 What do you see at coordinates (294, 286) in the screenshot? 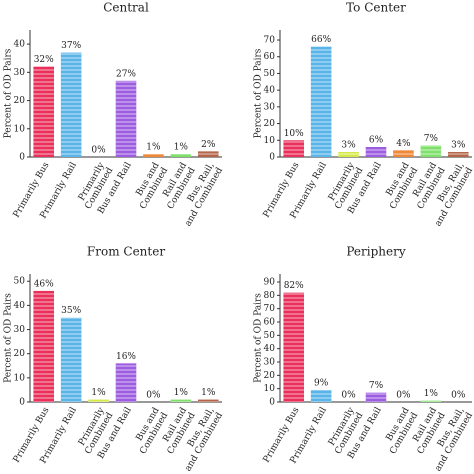
I see `value-label: 82%` at bounding box center [294, 286].